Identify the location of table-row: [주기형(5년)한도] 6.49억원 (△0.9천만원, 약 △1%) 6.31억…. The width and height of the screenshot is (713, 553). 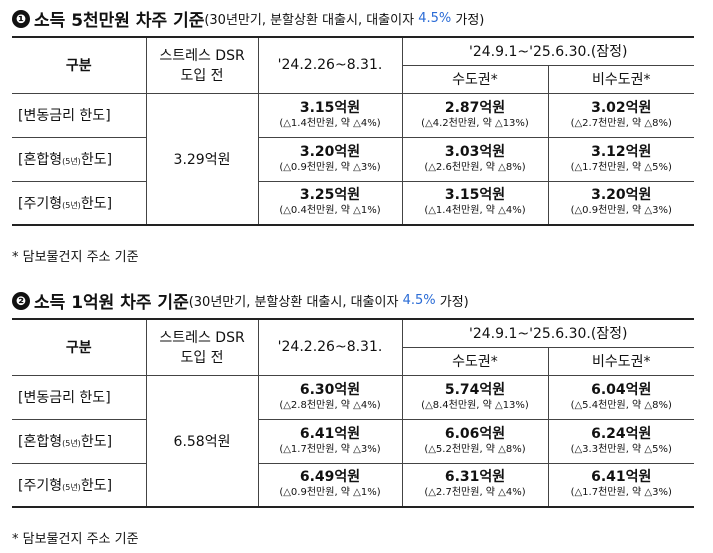
(353, 485).